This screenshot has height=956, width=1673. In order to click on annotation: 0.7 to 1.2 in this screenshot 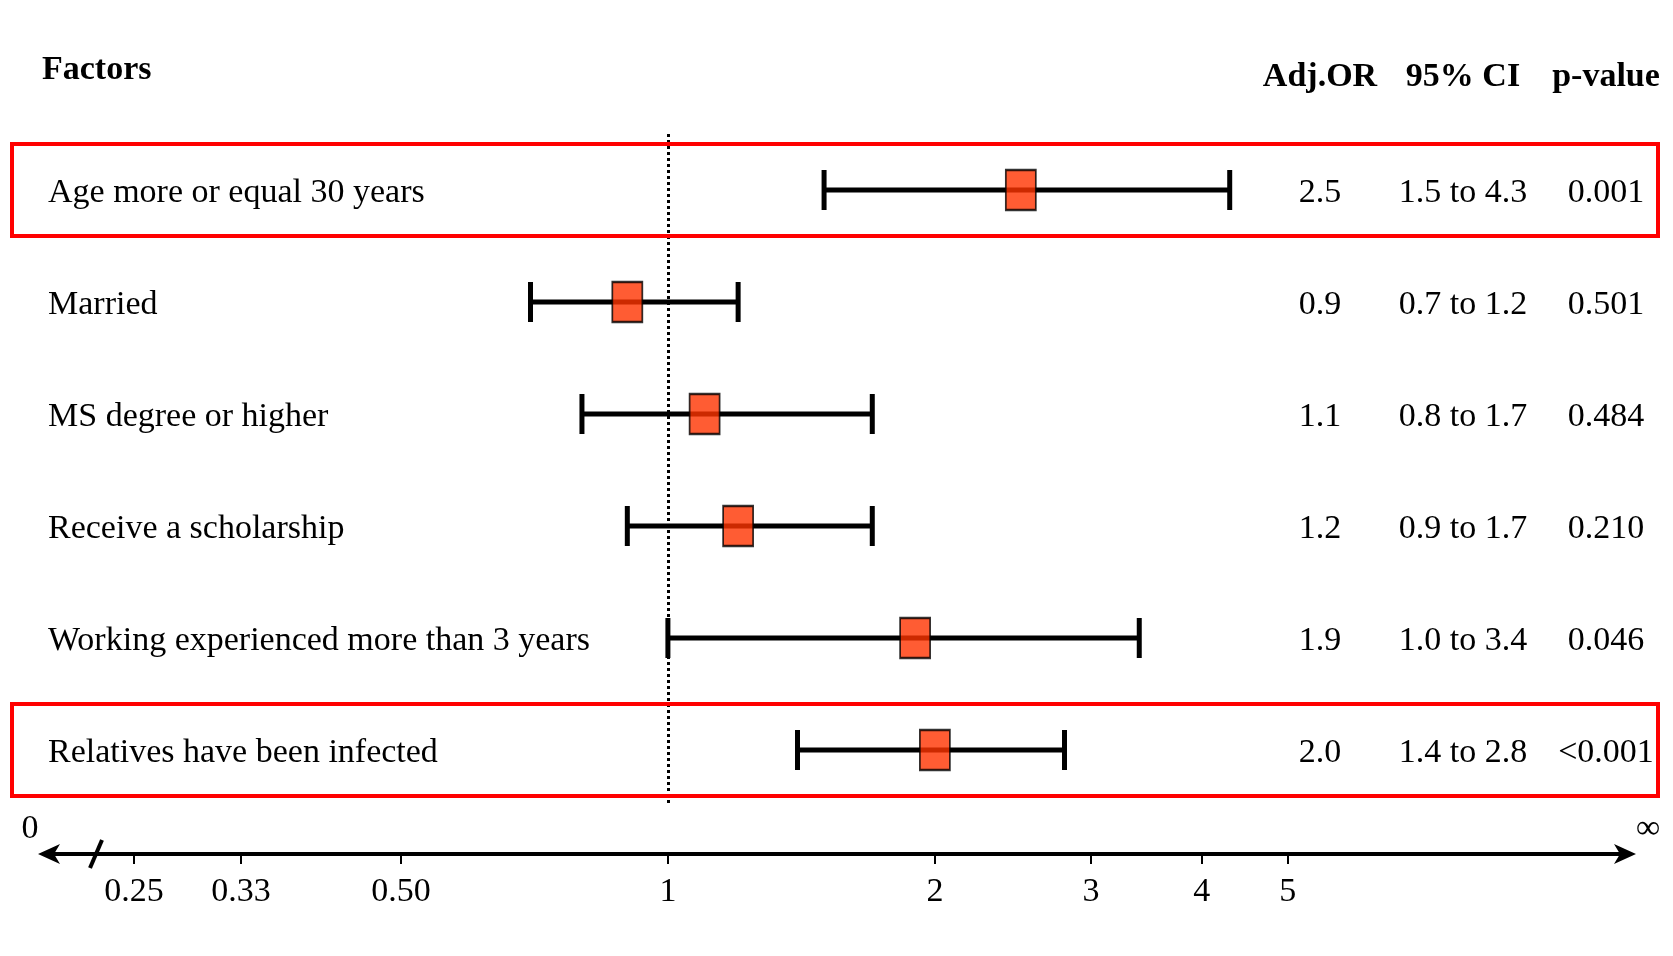, I will do `click(1463, 302)`.